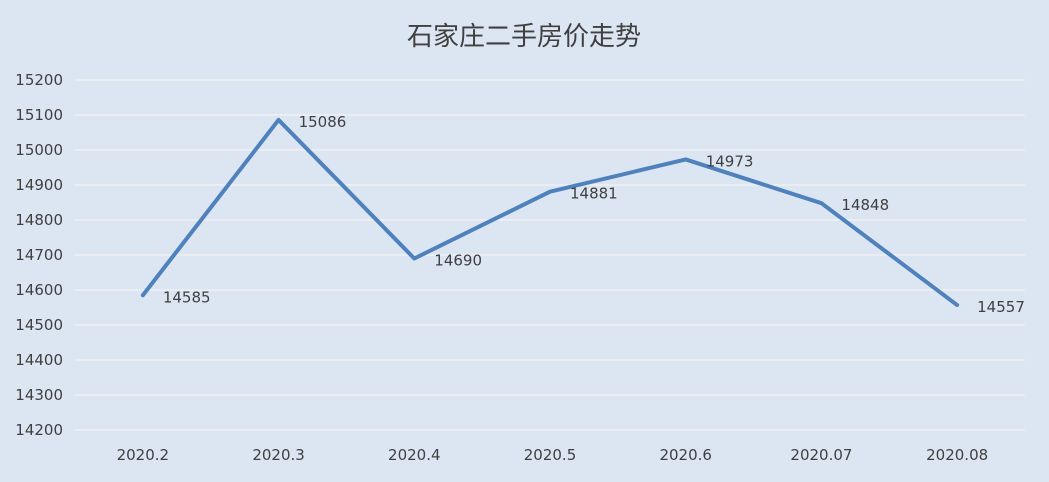 This screenshot has height=482, width=1049. Describe the element at coordinates (39, 325) in the screenshot. I see `y-tick-label: 14500` at that location.